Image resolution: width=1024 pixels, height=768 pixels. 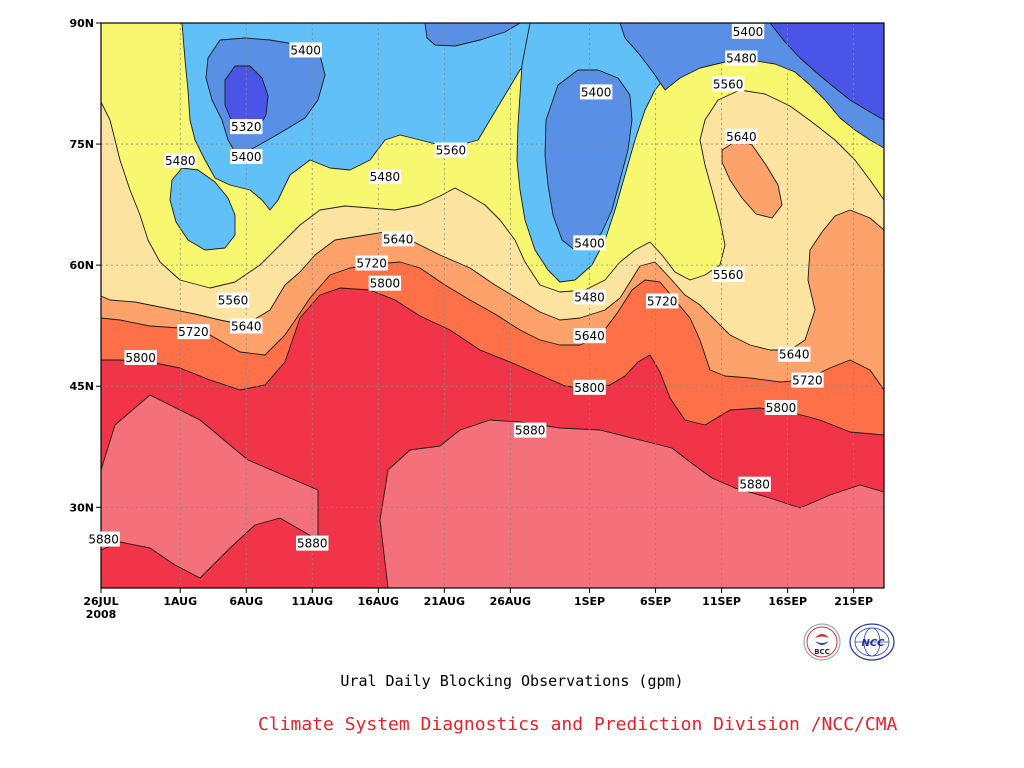 I want to click on y-tick-label: 60N, so click(x=81, y=265).